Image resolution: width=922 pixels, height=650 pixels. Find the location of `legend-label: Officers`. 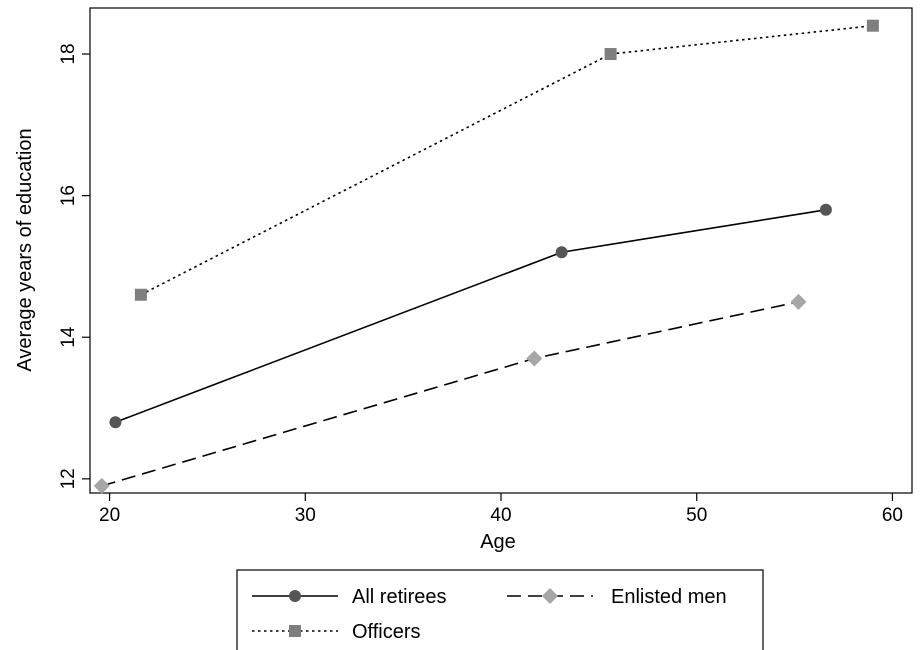

legend-label: Officers is located at coordinates (386, 632).